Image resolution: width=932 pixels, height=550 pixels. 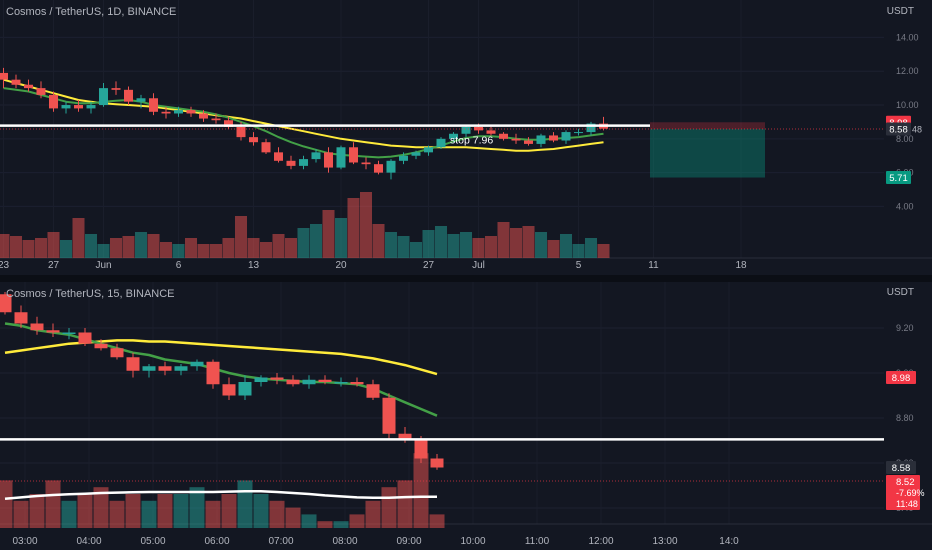 What do you see at coordinates (664, 541) in the screenshot?
I see `x-tick-label: 13:00` at bounding box center [664, 541].